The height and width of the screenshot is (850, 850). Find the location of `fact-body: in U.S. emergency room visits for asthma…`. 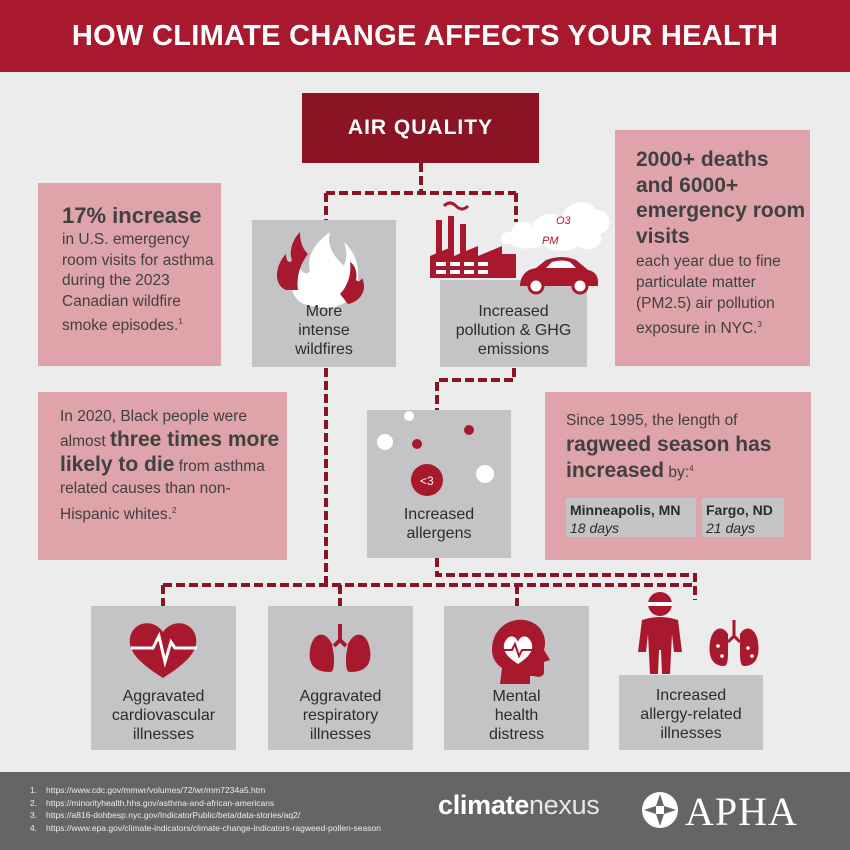

fact-body: in U.S. emergency room visits for asthma… is located at coordinates (138, 283).